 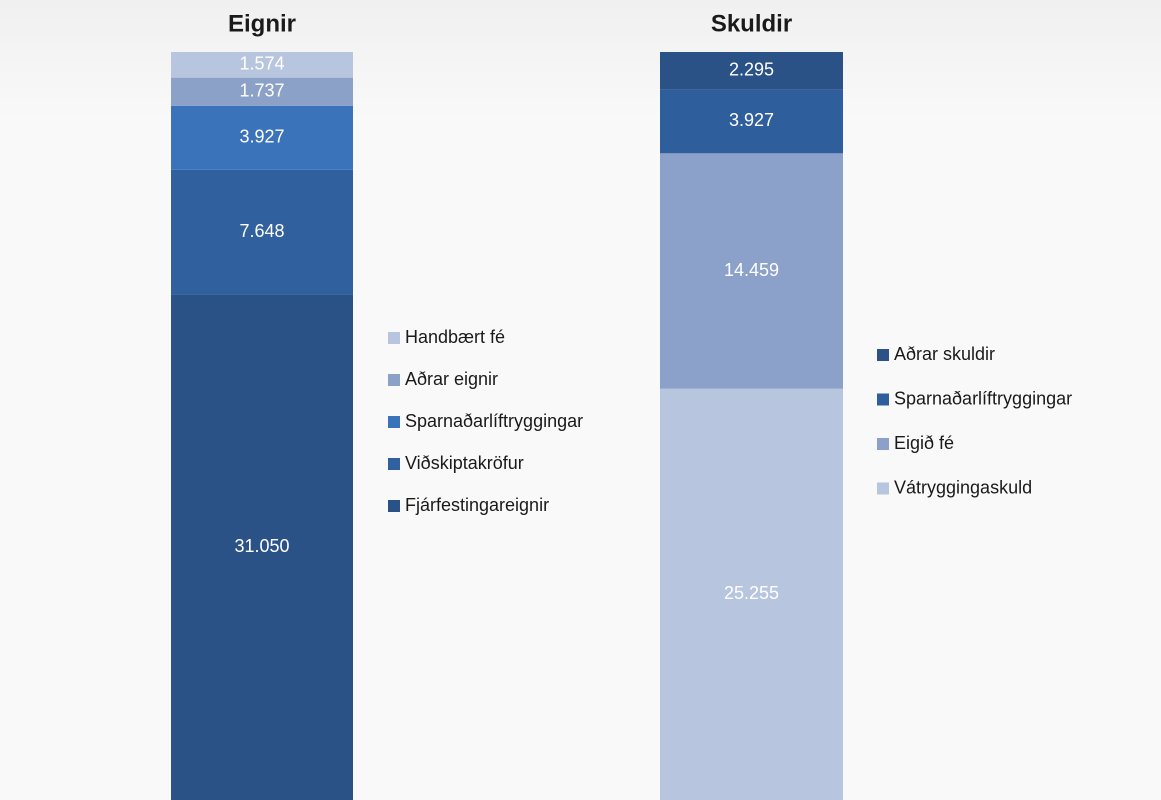 I want to click on data-label: 1.574, so click(x=261, y=64).